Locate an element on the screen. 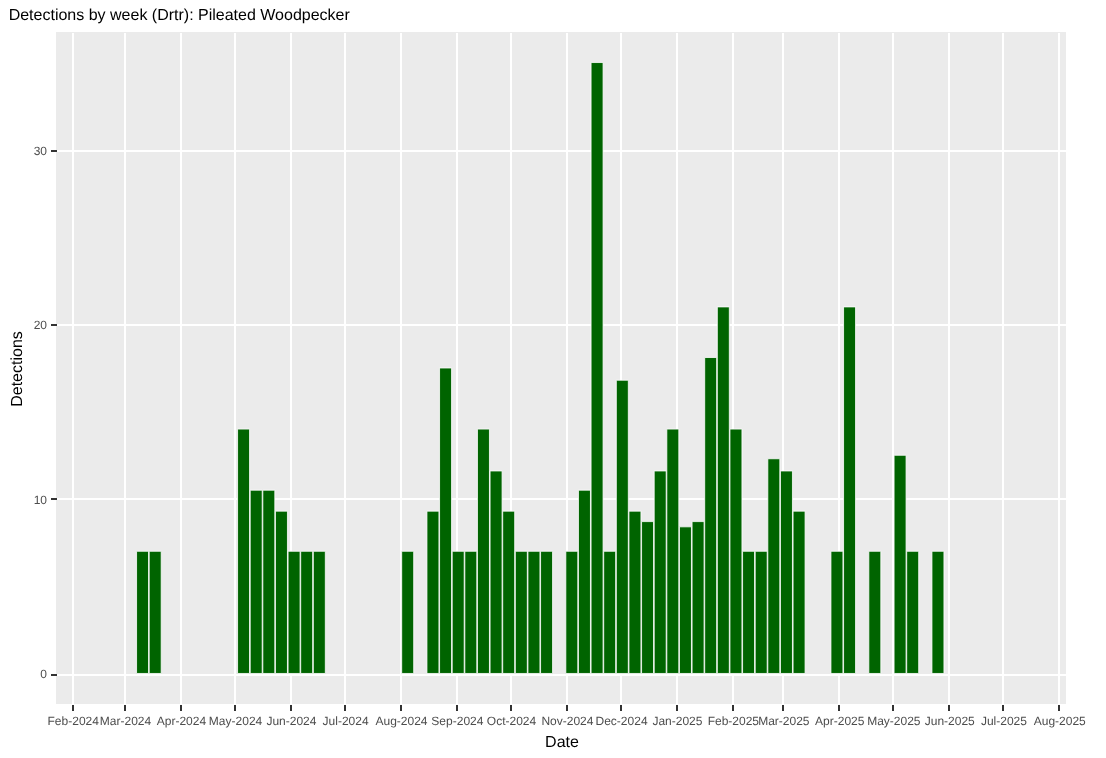 Image resolution: width=1106 pixels, height=758 pixels. chart-title: Detections by week (Drtr): Pileated Woodpecker is located at coordinates (179, 15).